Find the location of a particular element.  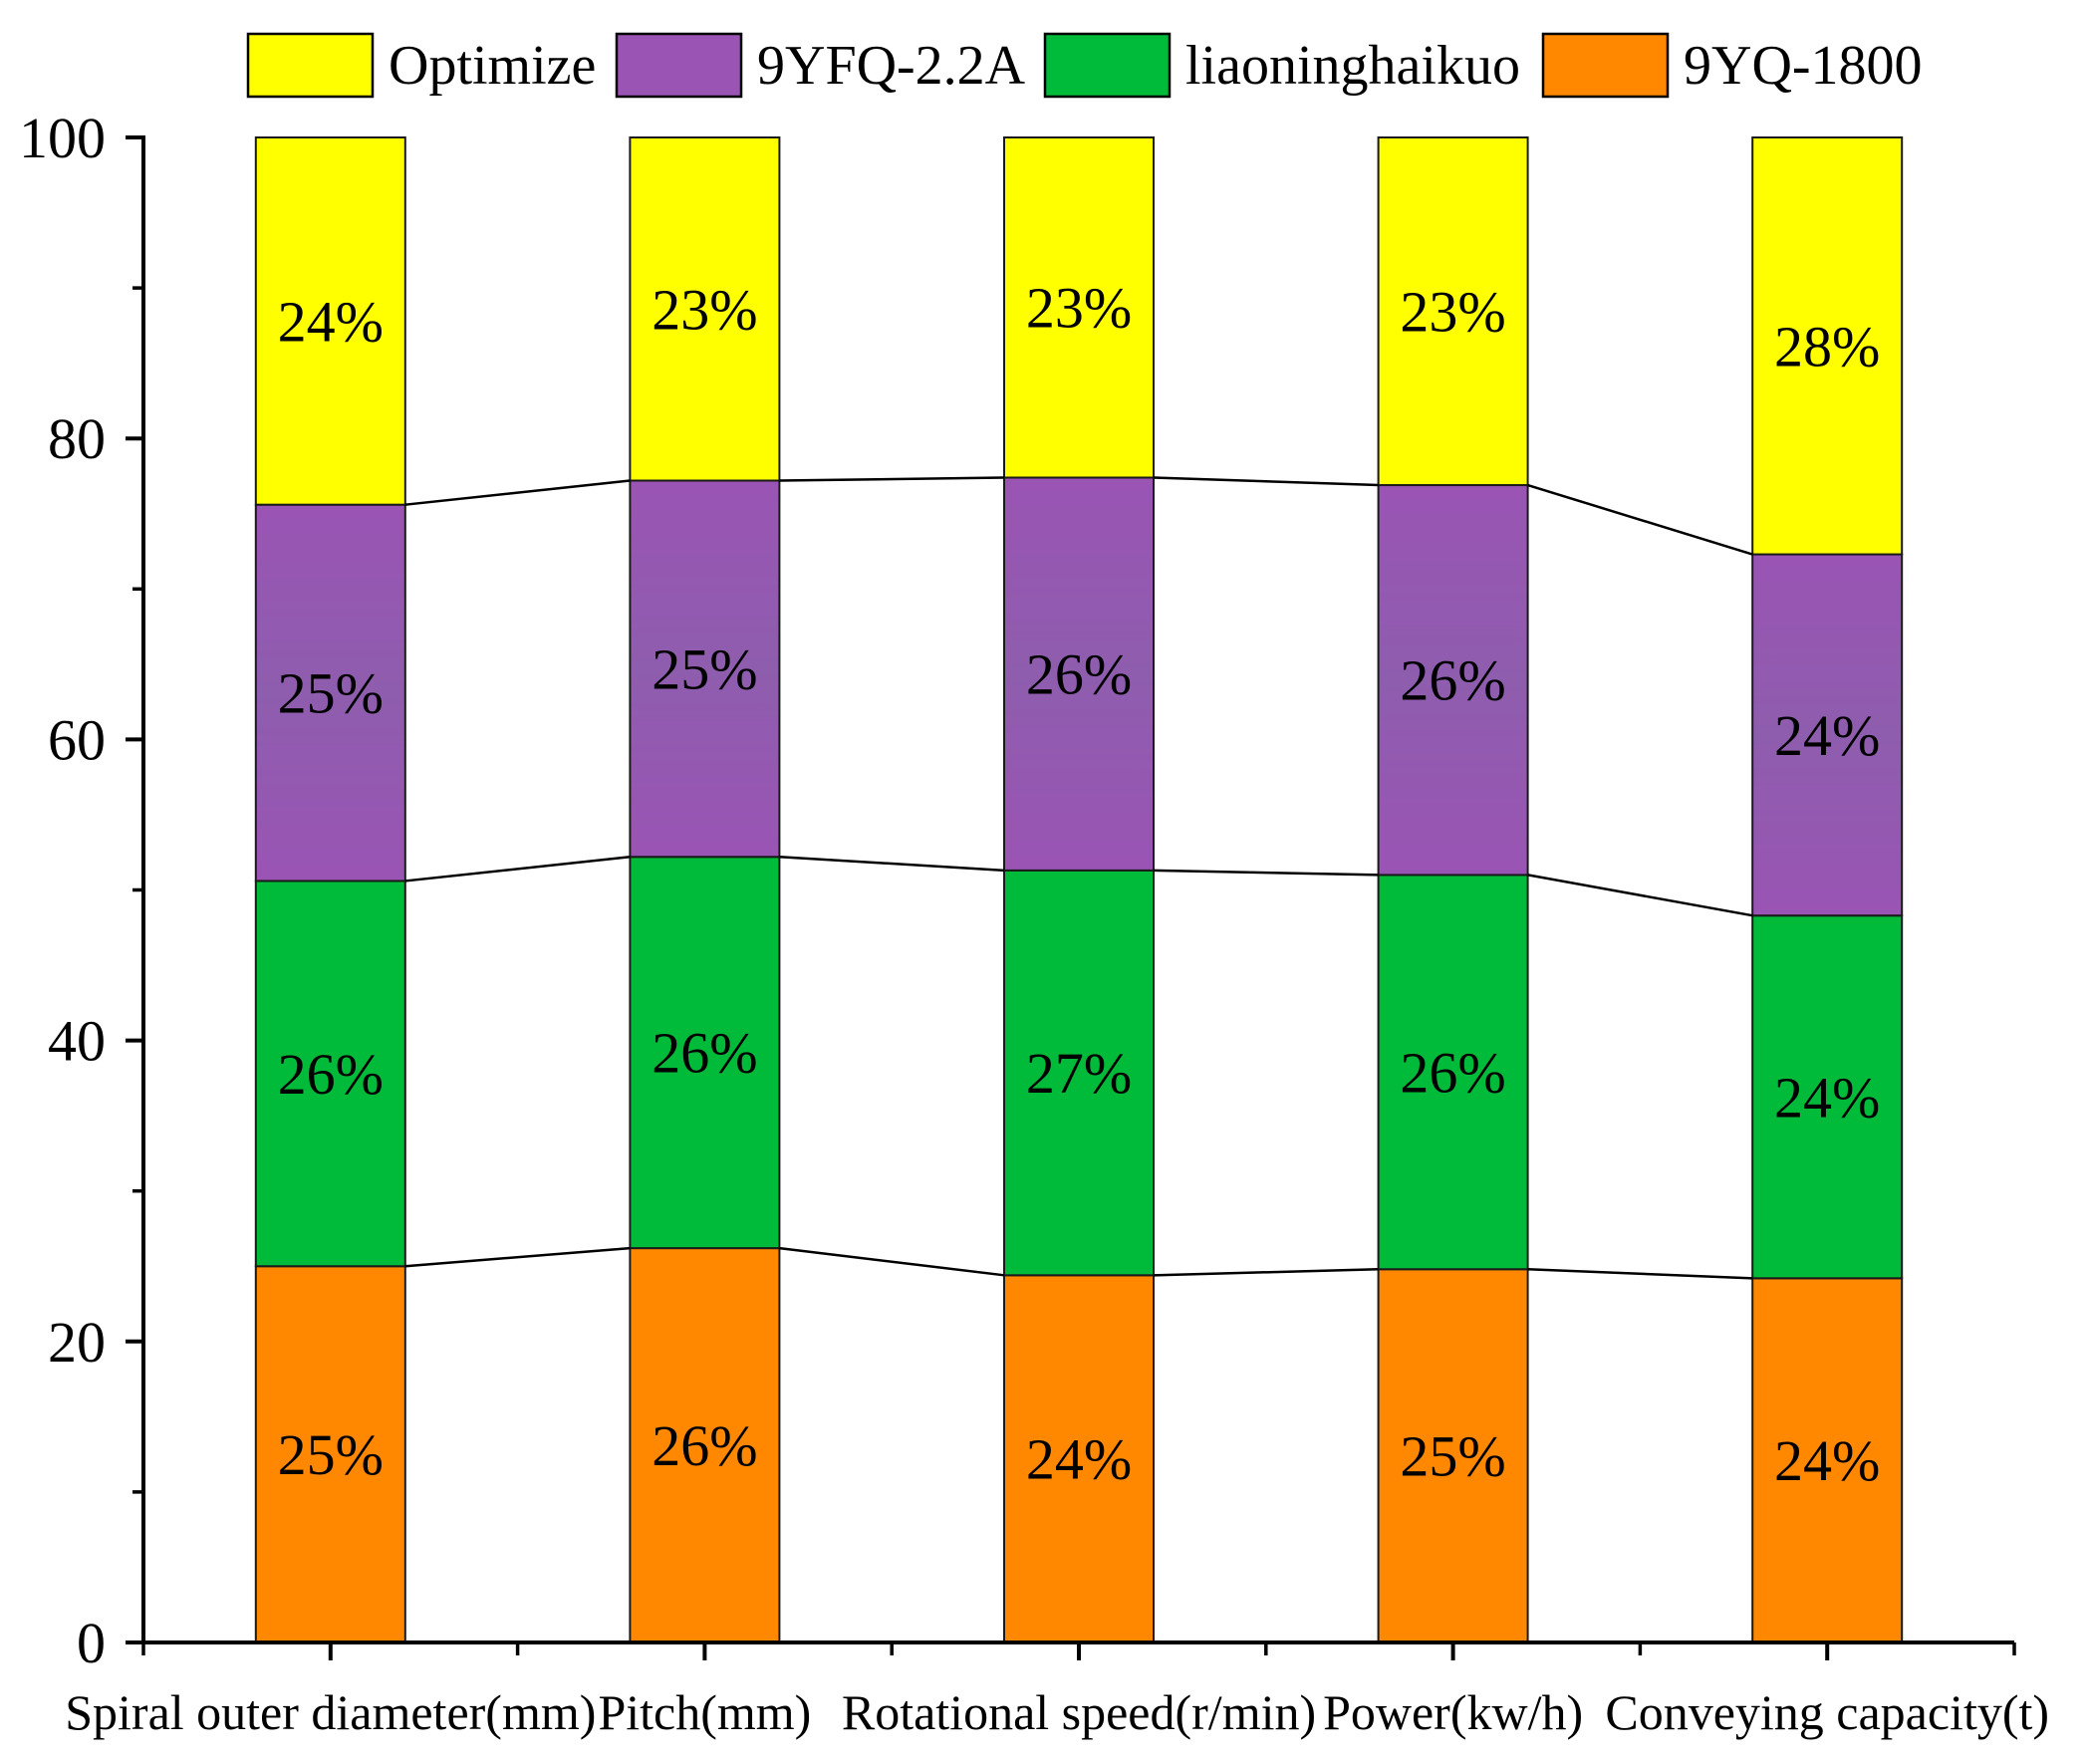

bar-liaoninghaikuo-rotational-speed-r-min is located at coordinates (1079, 1073).